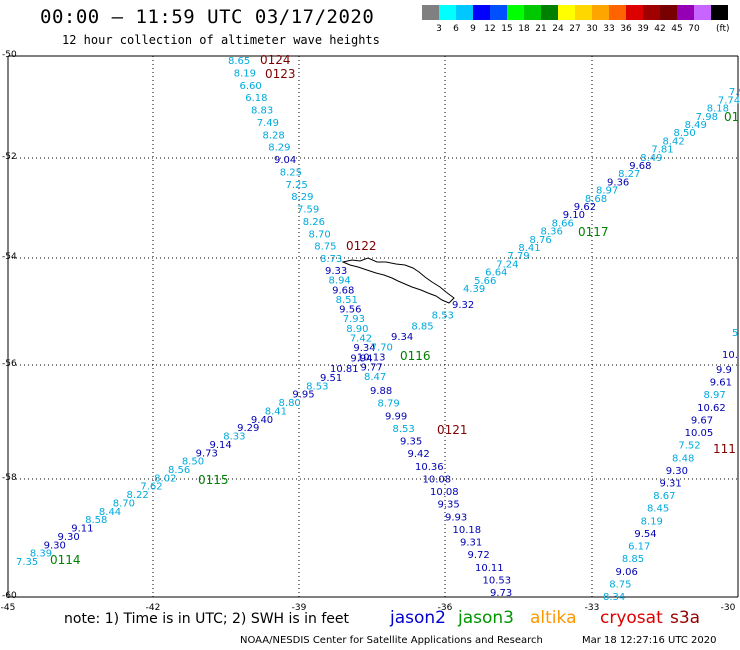 The width and height of the screenshot is (740, 650). What do you see at coordinates (631, 618) in the screenshot?
I see `satellite-name: cryosat` at bounding box center [631, 618].